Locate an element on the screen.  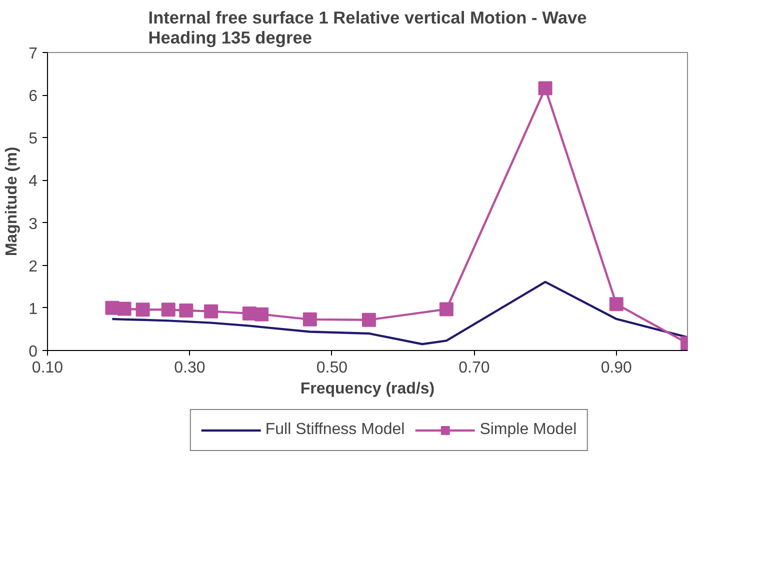
x-tick-label: 0.90 is located at coordinates (616, 368).